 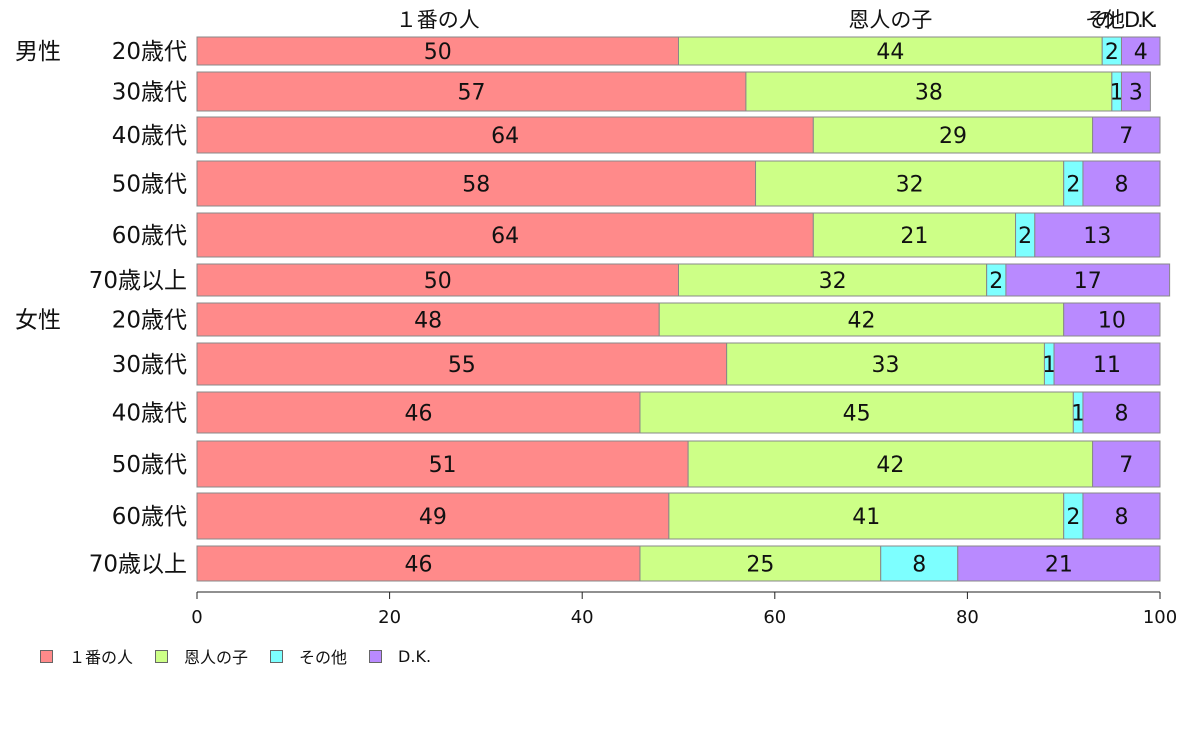 What do you see at coordinates (38, 52) in the screenshot?
I see `group-label: 男性` at bounding box center [38, 52].